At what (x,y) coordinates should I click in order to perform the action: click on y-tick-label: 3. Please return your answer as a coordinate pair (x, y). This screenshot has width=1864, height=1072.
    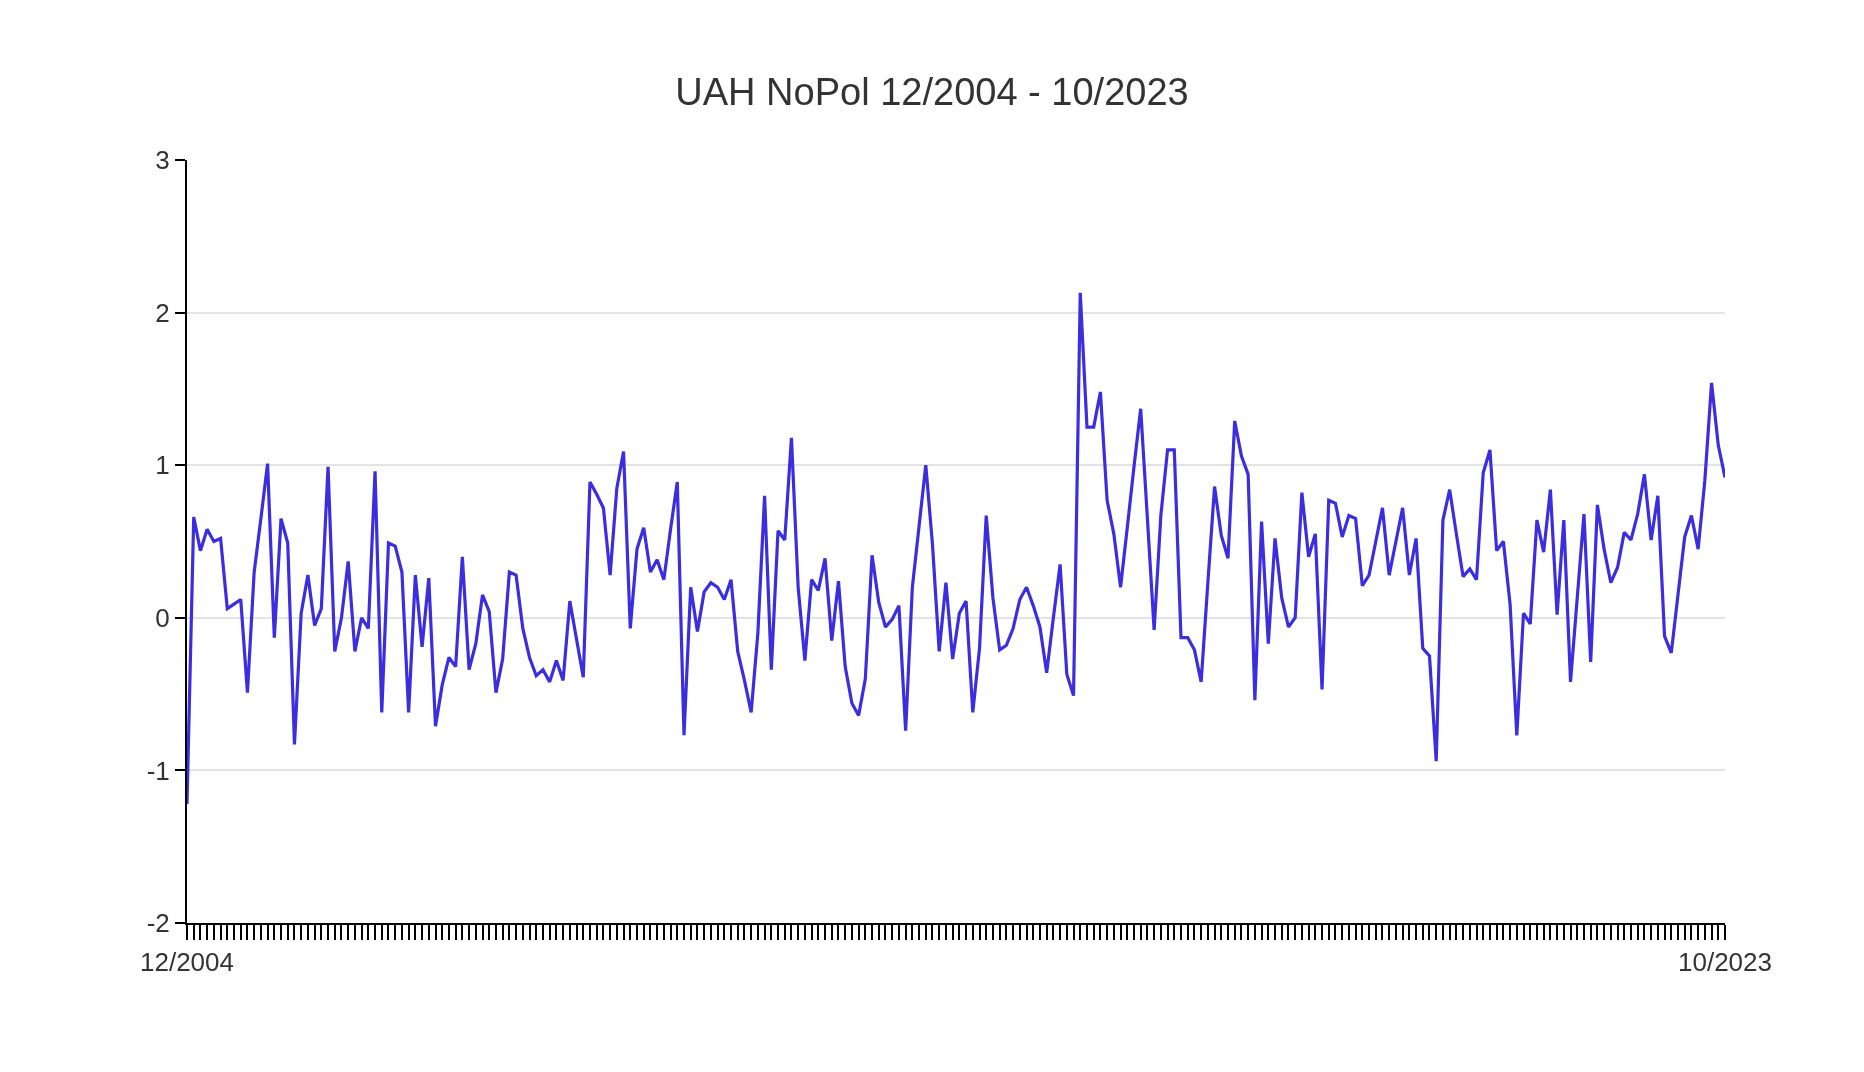
    Looking at the image, I should click on (162, 160).